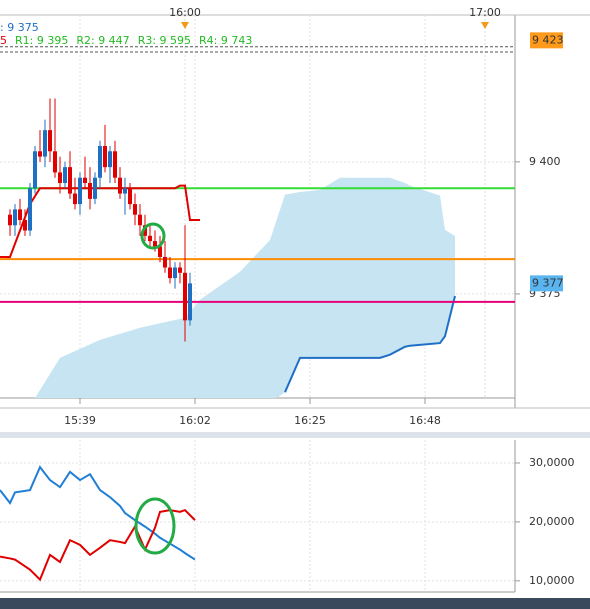  What do you see at coordinates (310, 420) in the screenshot?
I see `x-tick-label: 16:25` at bounding box center [310, 420].